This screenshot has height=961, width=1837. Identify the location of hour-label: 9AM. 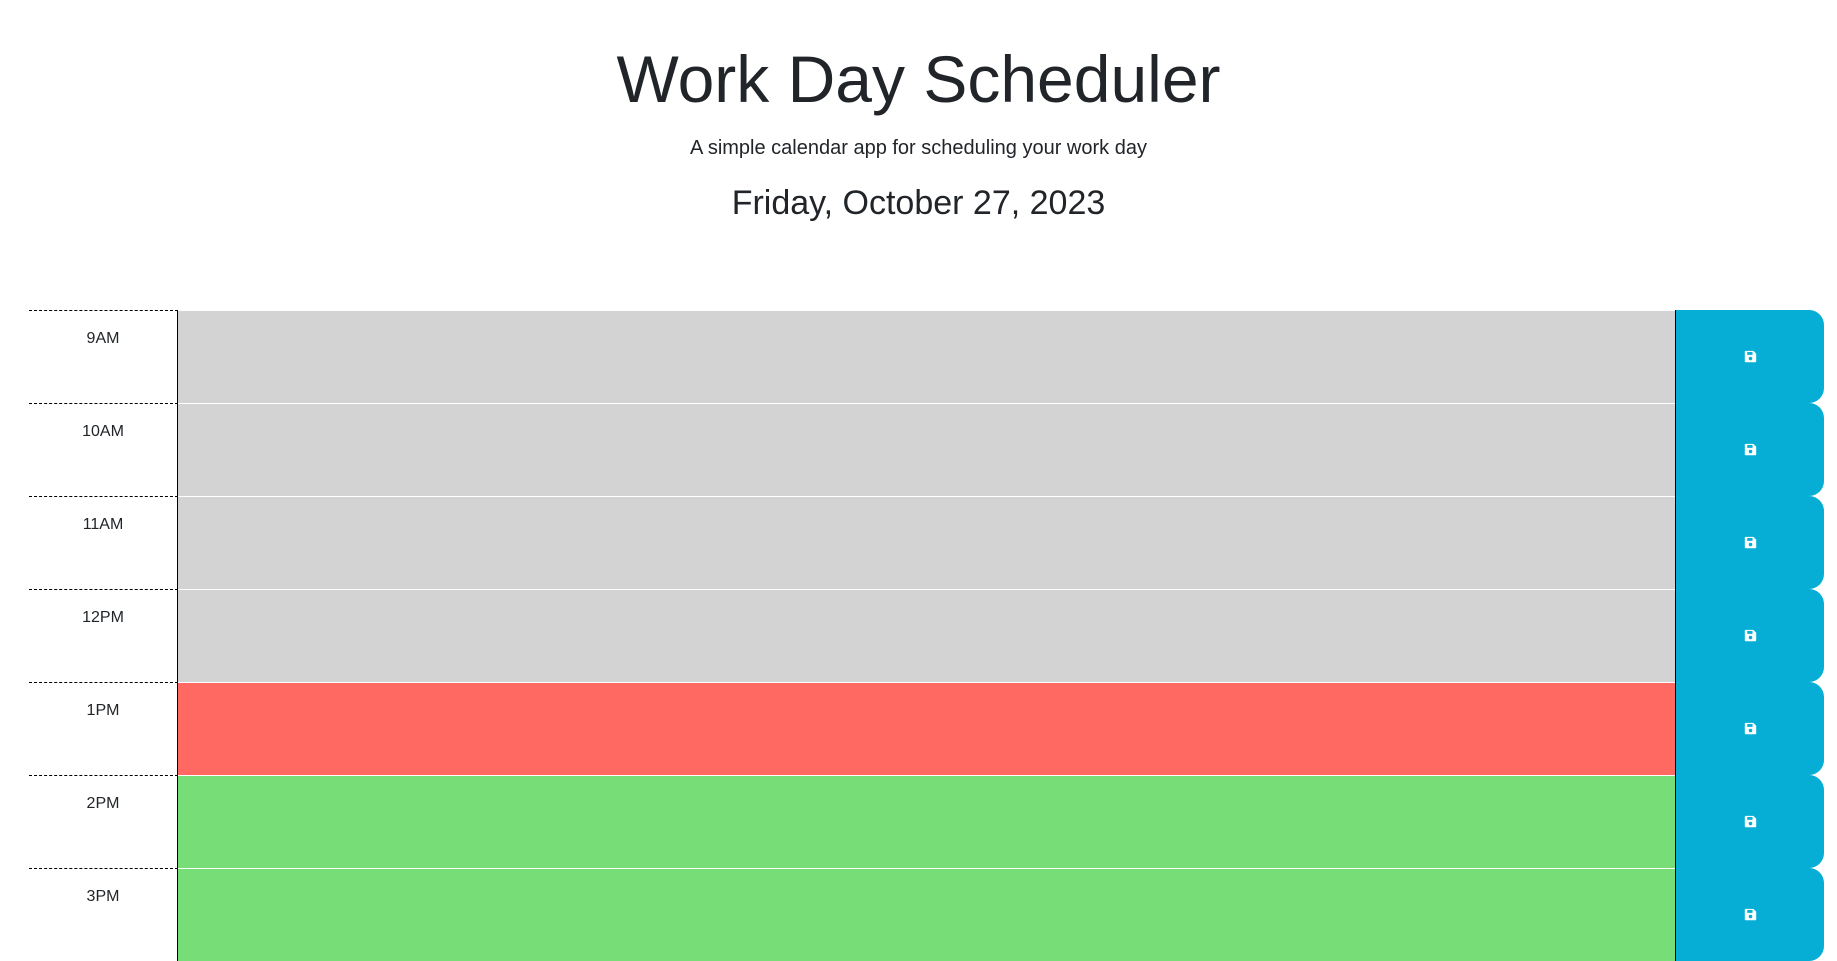
(103, 356).